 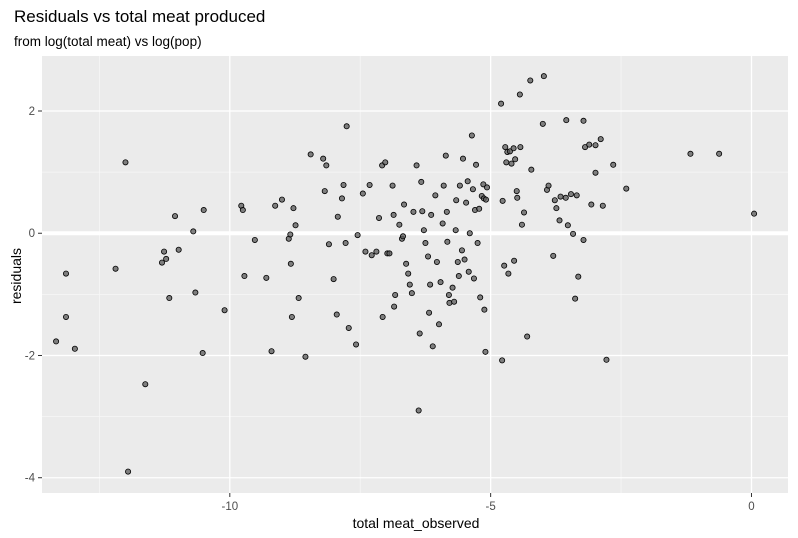 What do you see at coordinates (751, 507) in the screenshot?
I see `x-tick-label: 0` at bounding box center [751, 507].